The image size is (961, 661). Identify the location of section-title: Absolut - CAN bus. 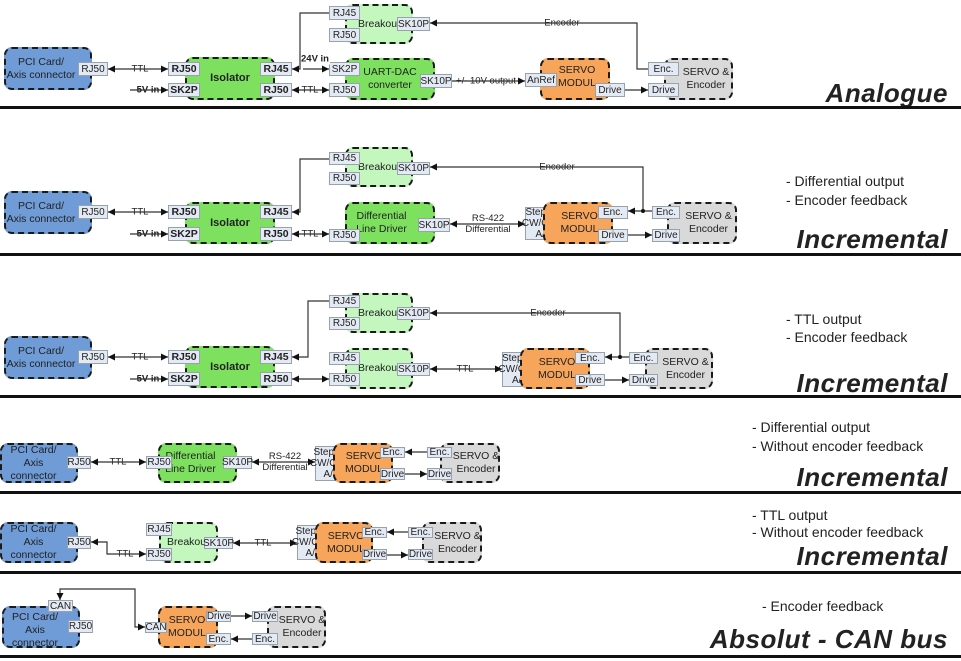
(828, 639).